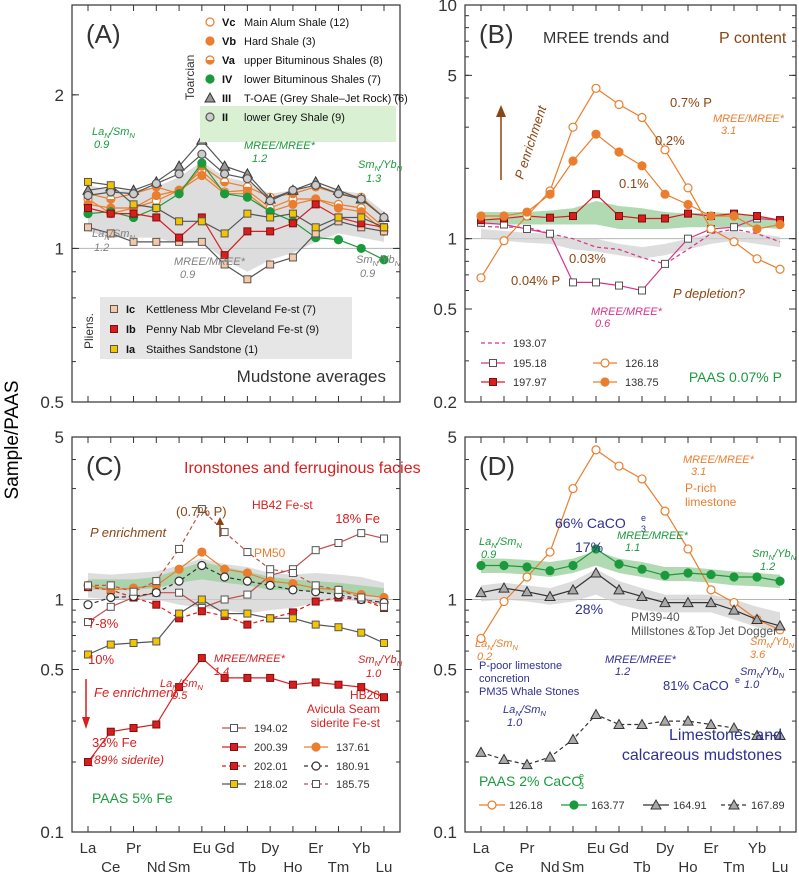 This screenshot has width=799, height=879. I want to click on legend-code: Vb, so click(229, 42).